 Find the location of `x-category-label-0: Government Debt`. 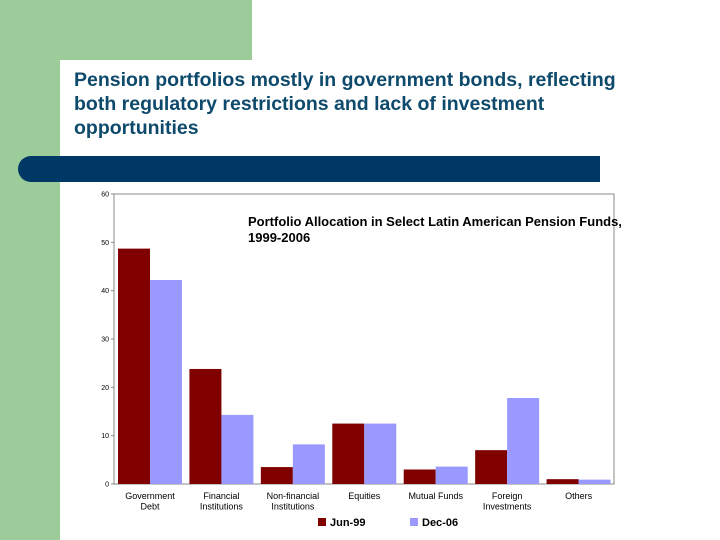

x-category-label-0: Government Debt is located at coordinates (150, 501).